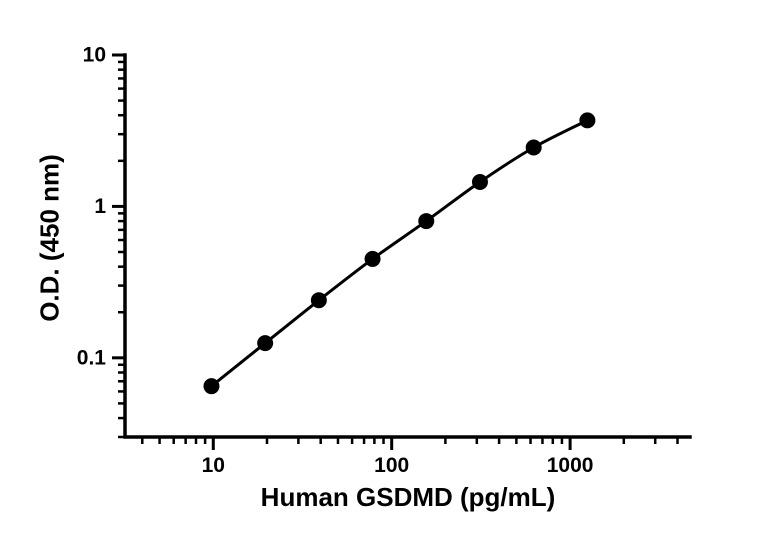  I want to click on y-tick-label: 10, so click(94, 55).